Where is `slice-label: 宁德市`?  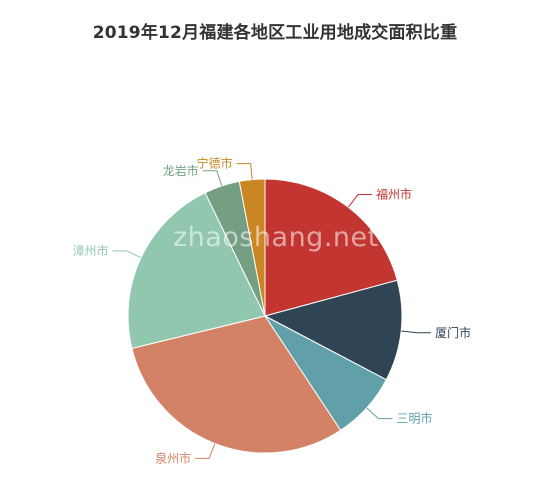 slice-label: 宁德市 is located at coordinates (215, 163).